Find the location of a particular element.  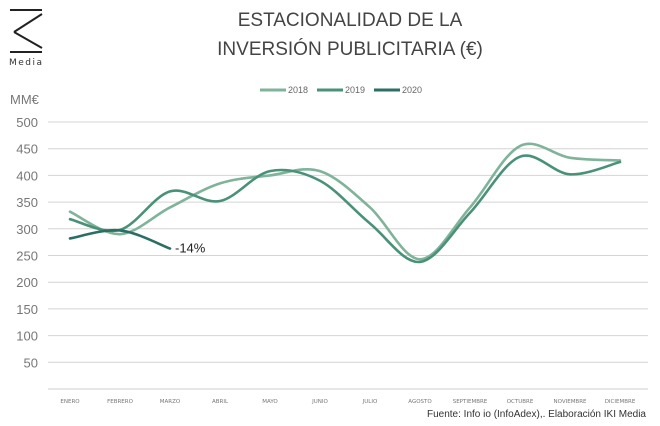

x-tick-label: JUNIO is located at coordinates (319, 402).